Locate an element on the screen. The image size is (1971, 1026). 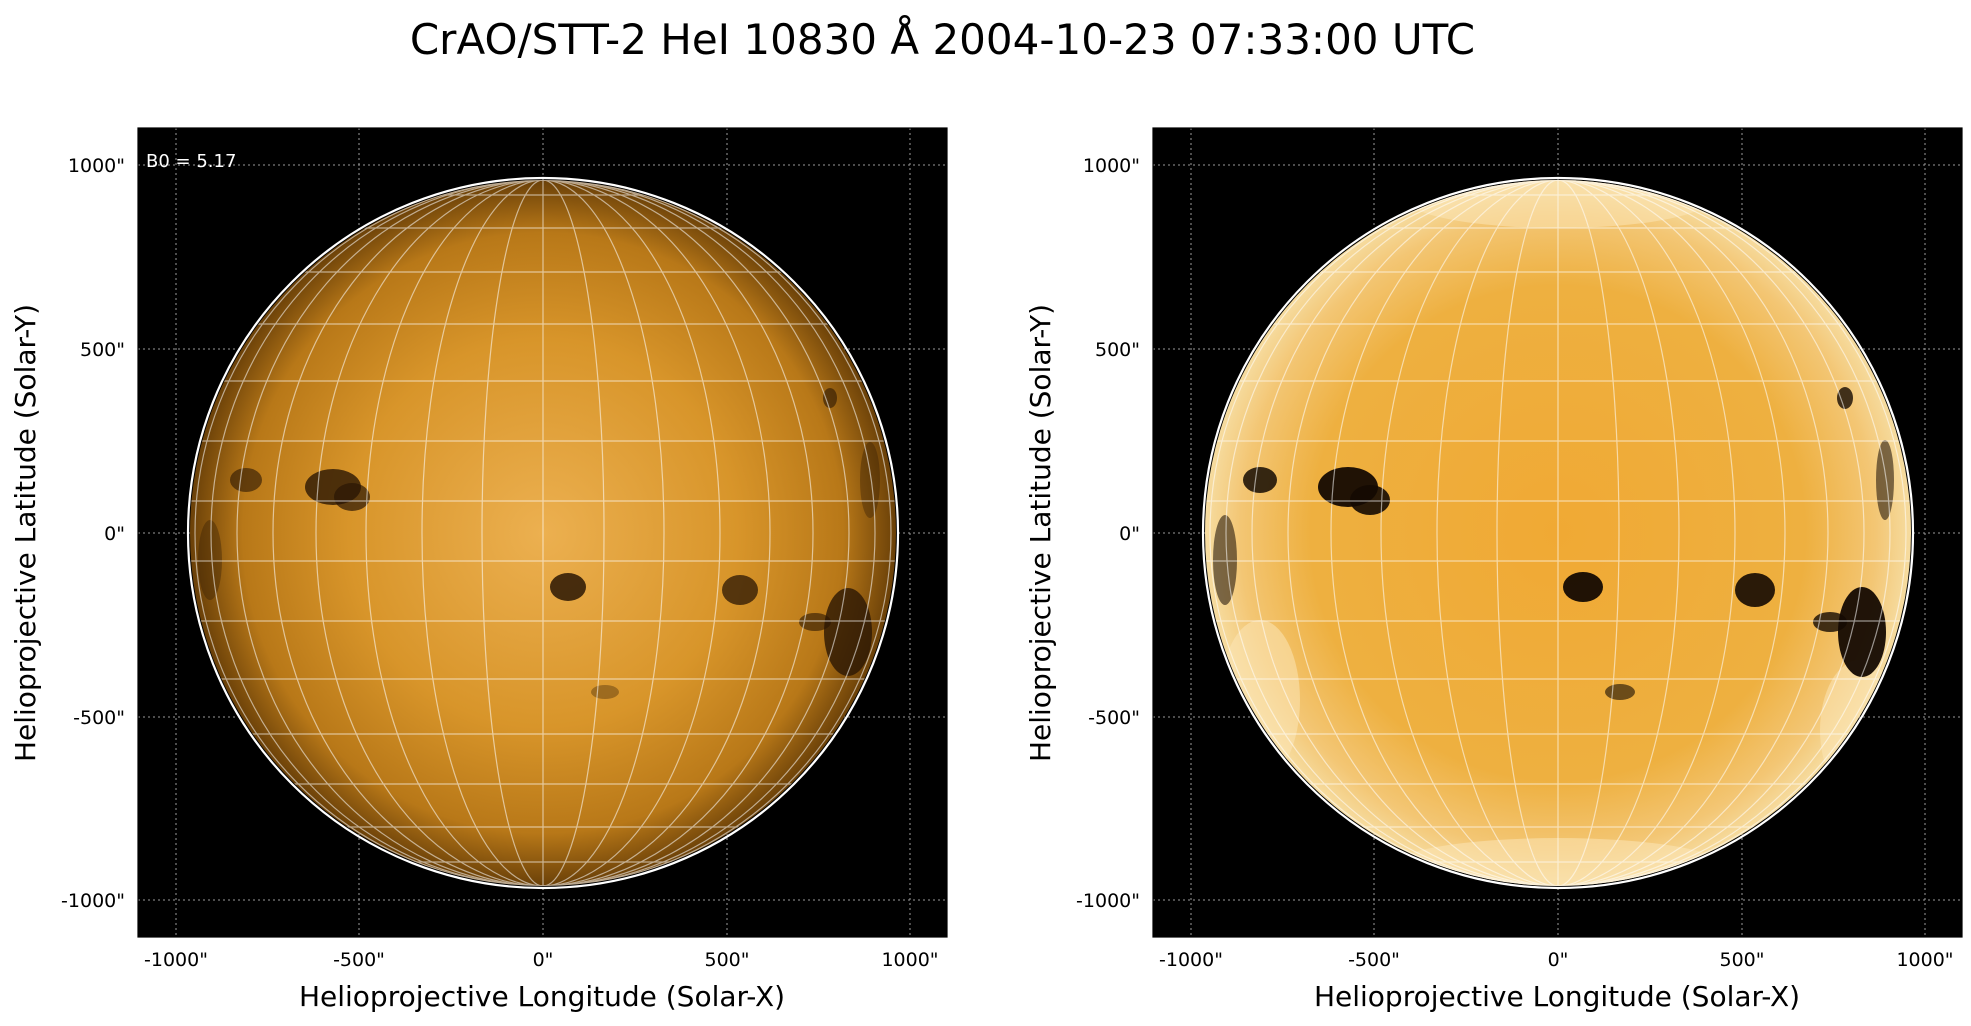
left-y-axis-label: Helioprojective Latitude (Solar-Y) is located at coordinates (25, 533).